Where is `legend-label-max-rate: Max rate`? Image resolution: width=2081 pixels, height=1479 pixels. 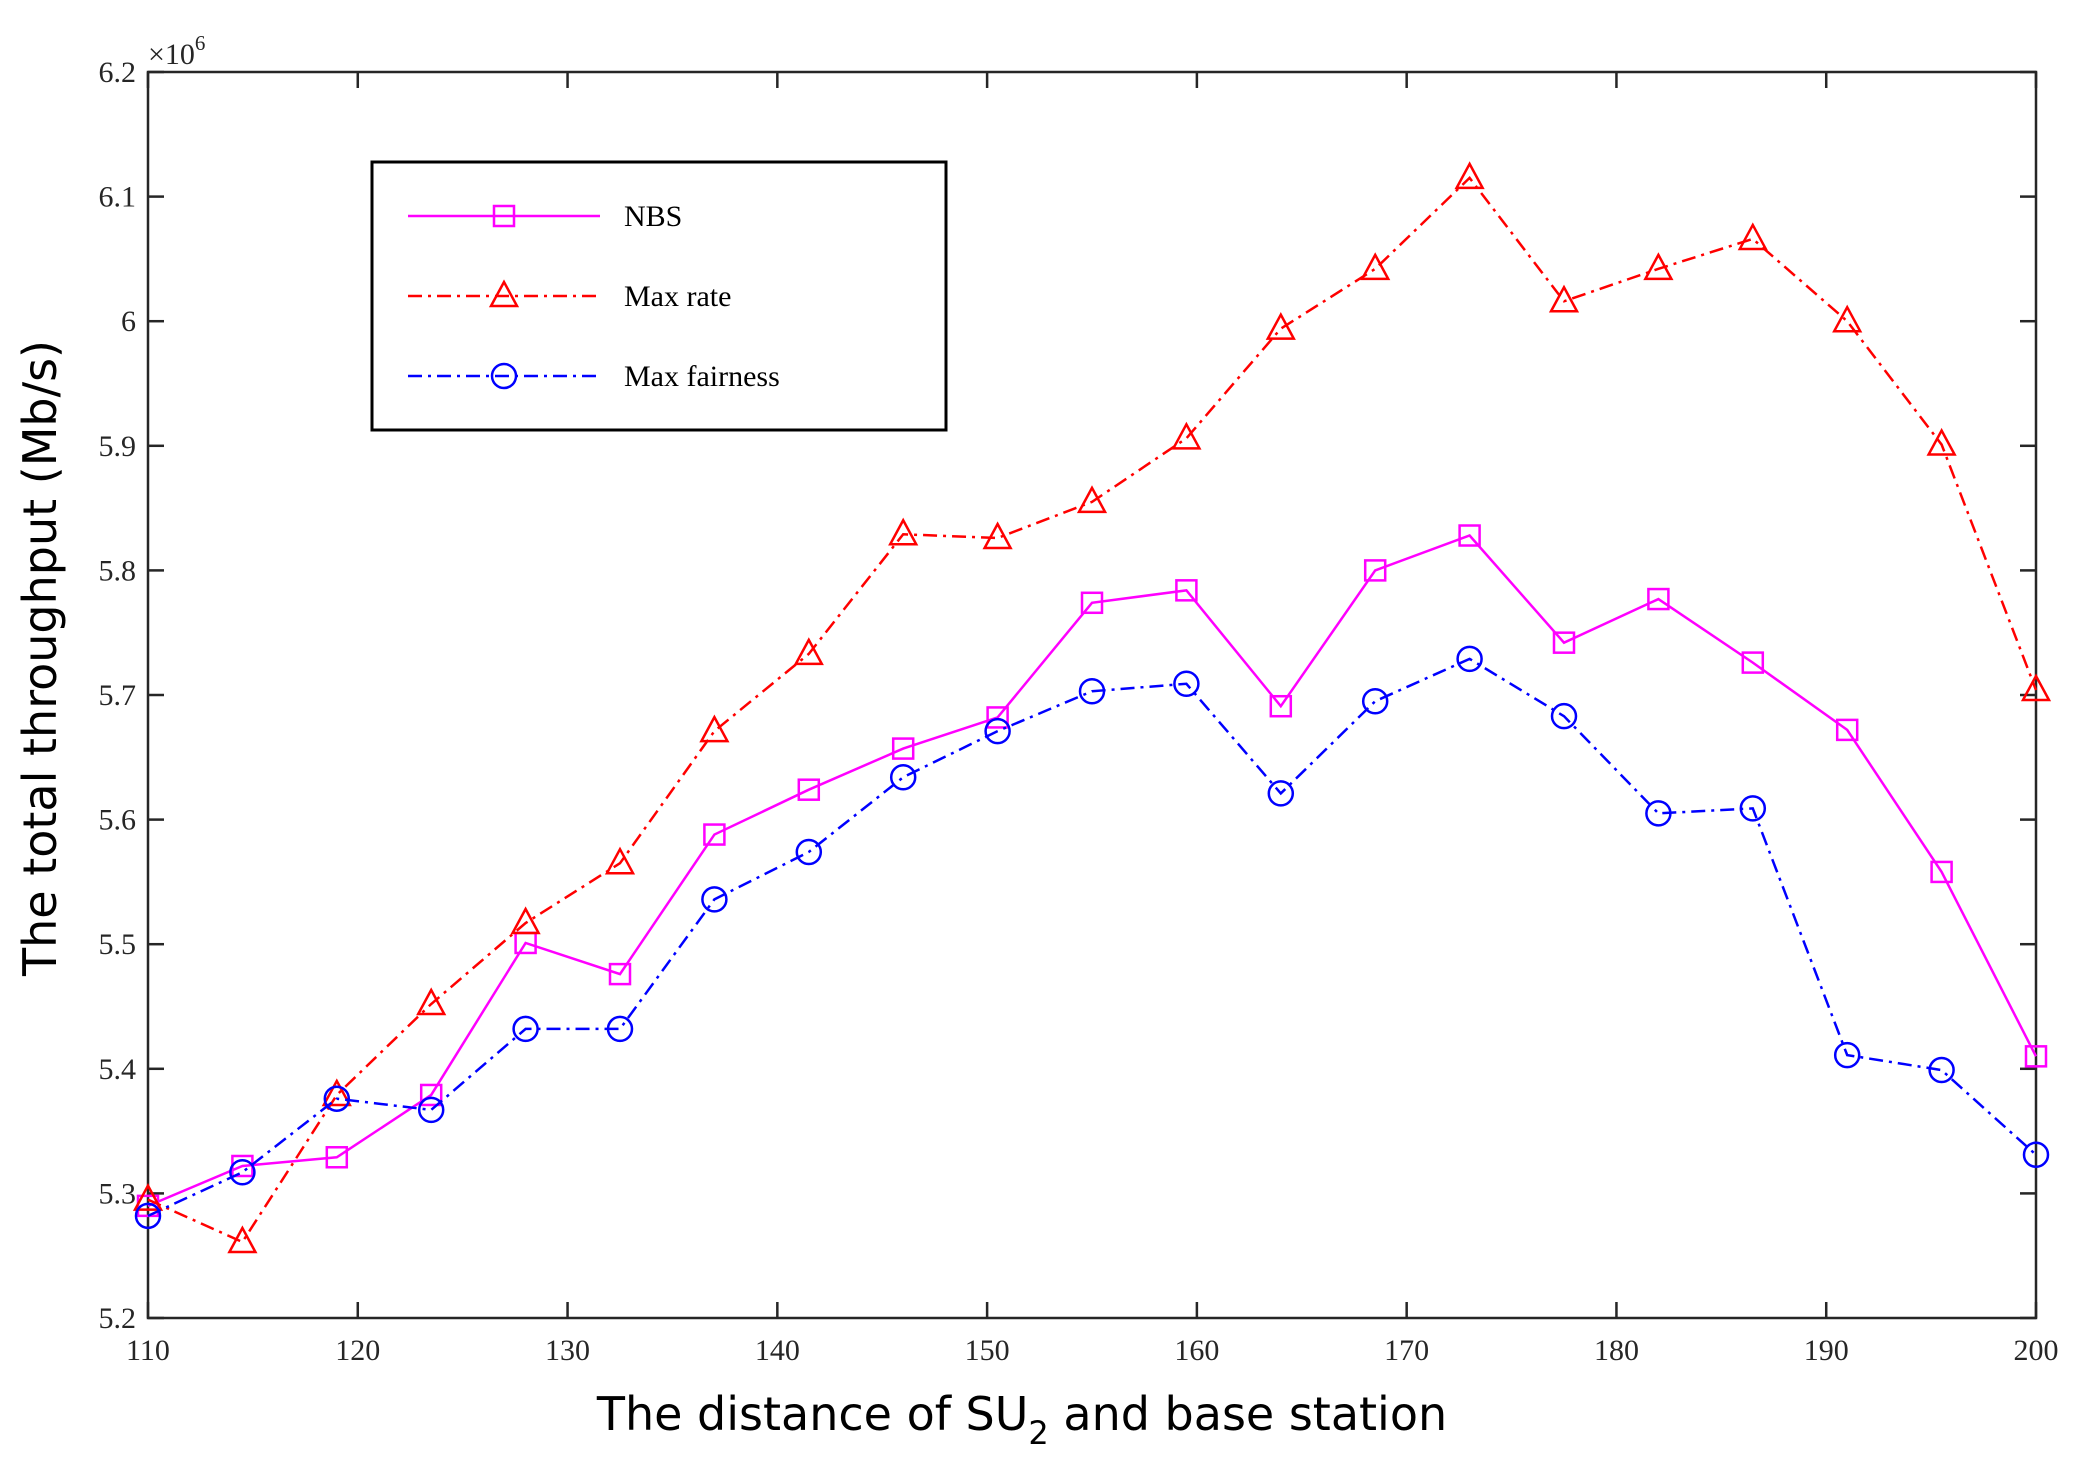 legend-label-max-rate: Max rate is located at coordinates (677, 296).